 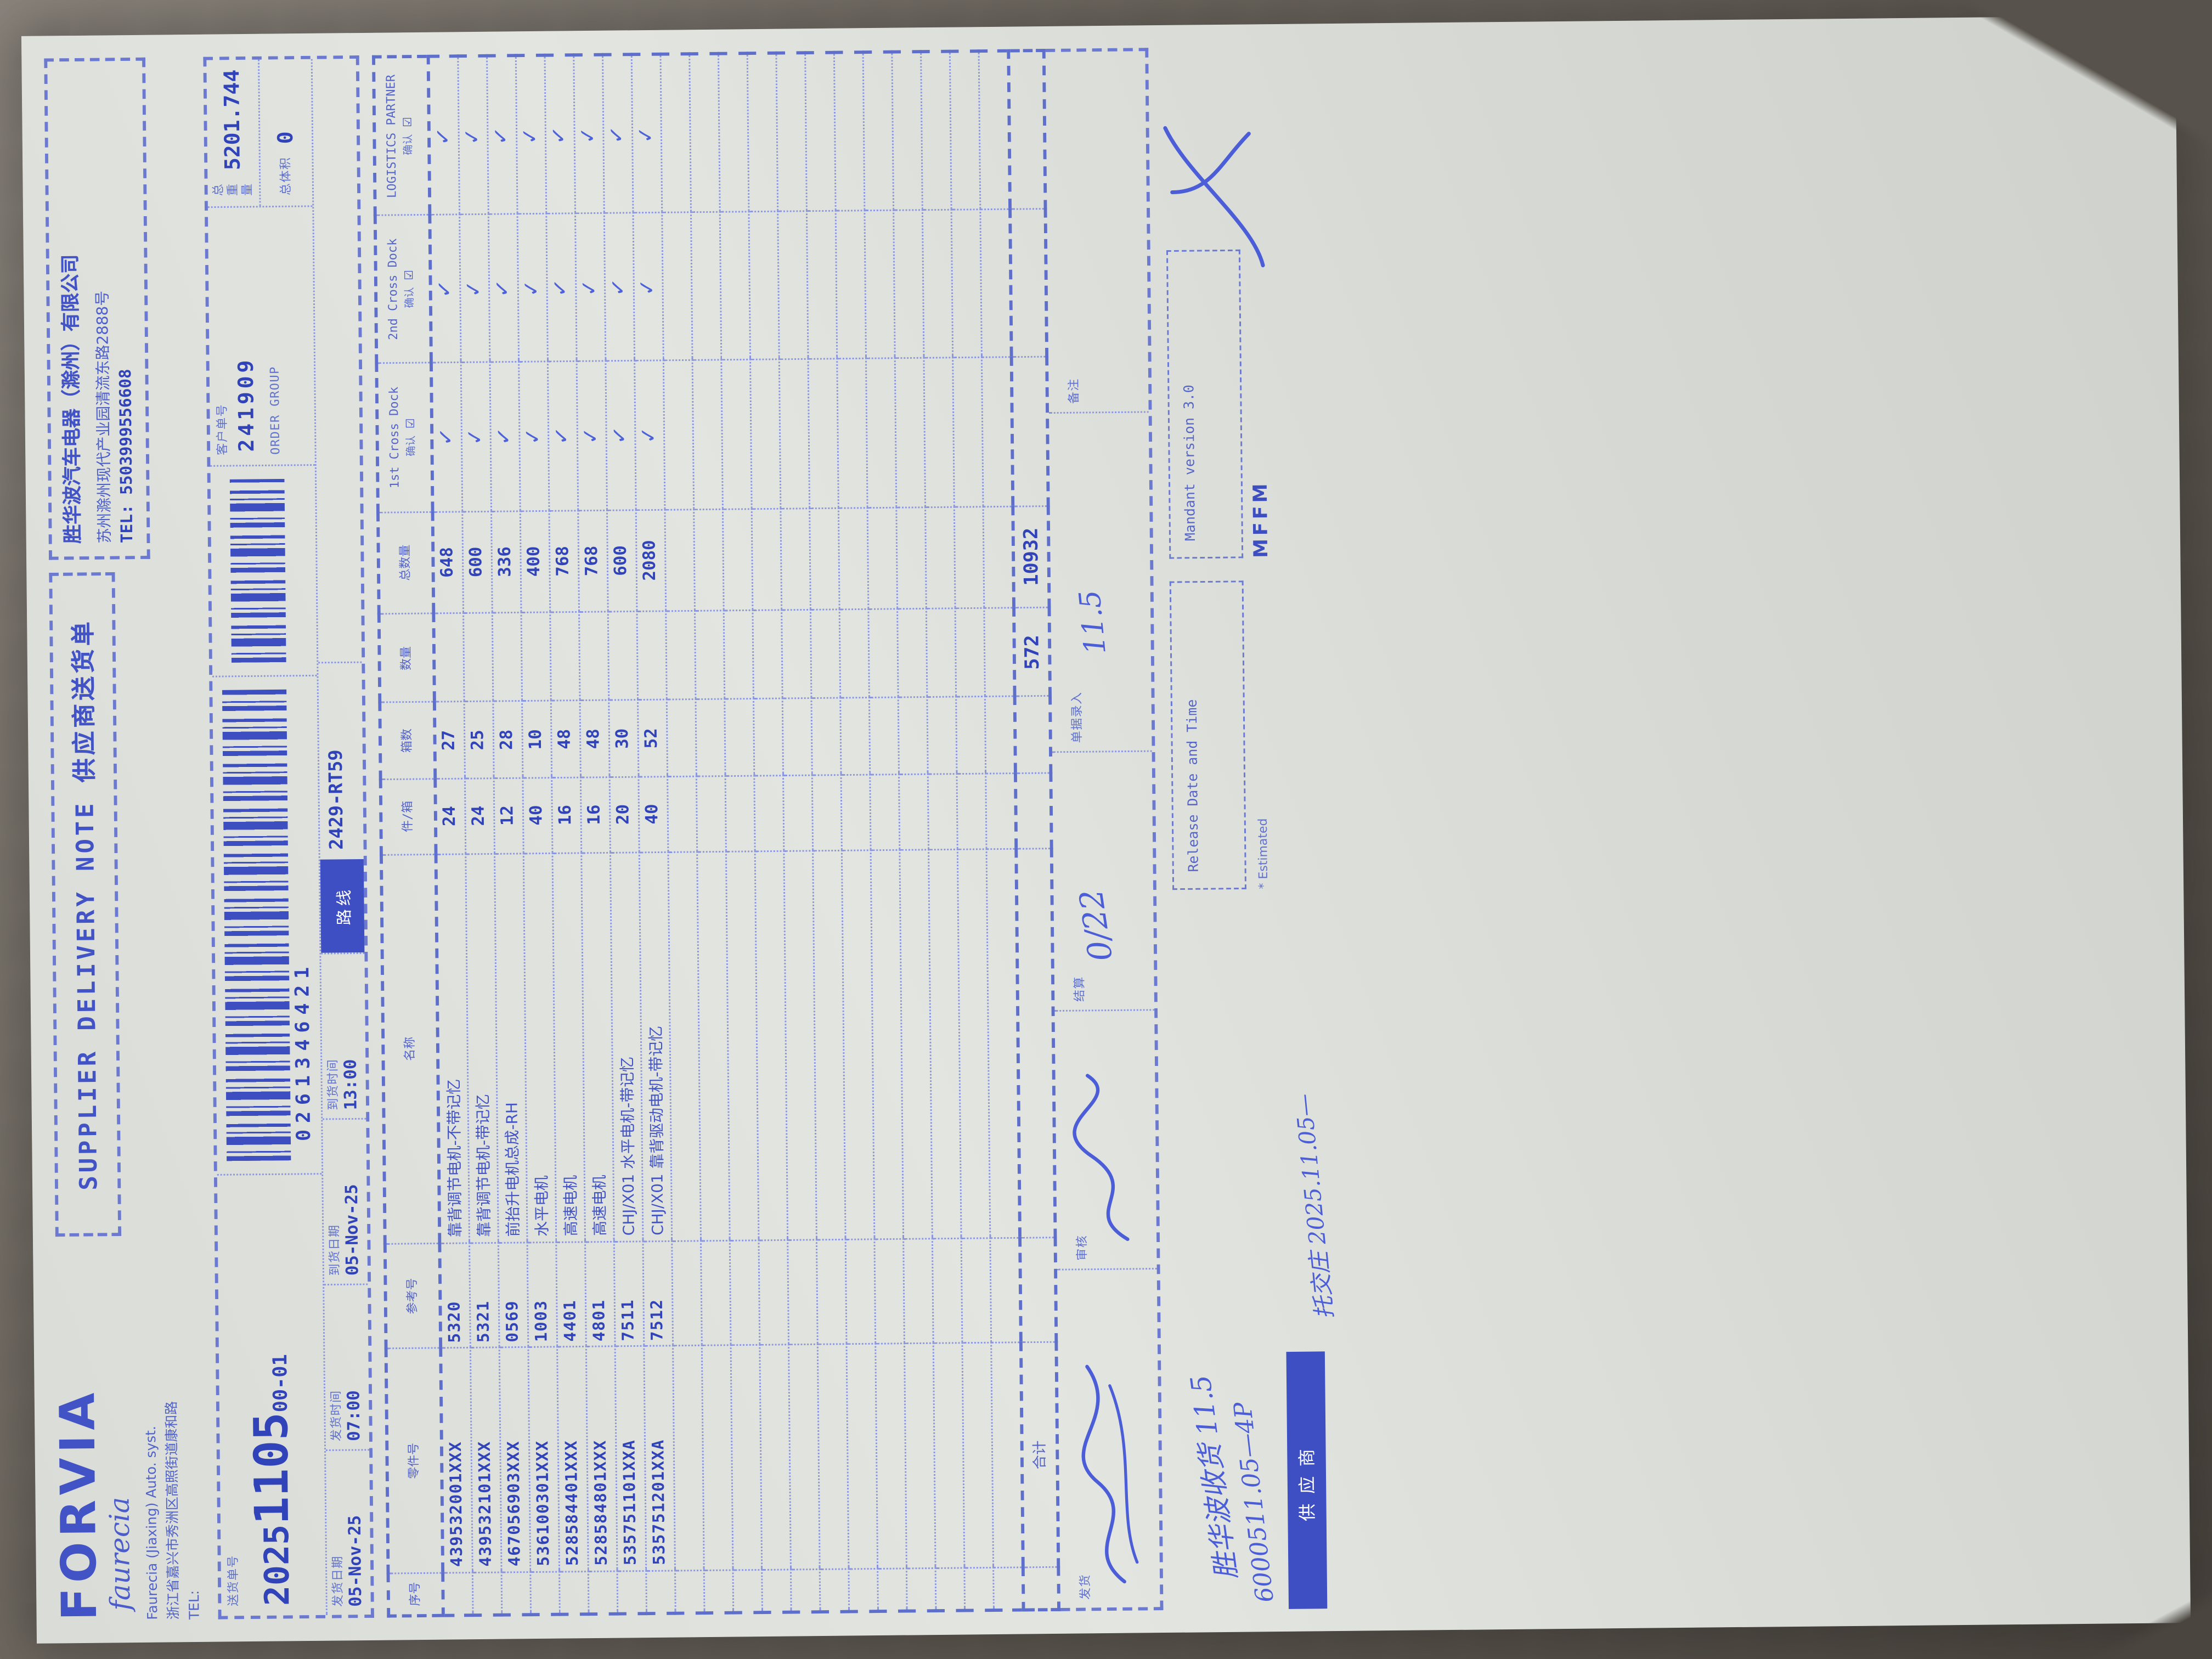 What do you see at coordinates (1307, 1480) in the screenshot?
I see `supplier-bar: 供应商` at bounding box center [1307, 1480].